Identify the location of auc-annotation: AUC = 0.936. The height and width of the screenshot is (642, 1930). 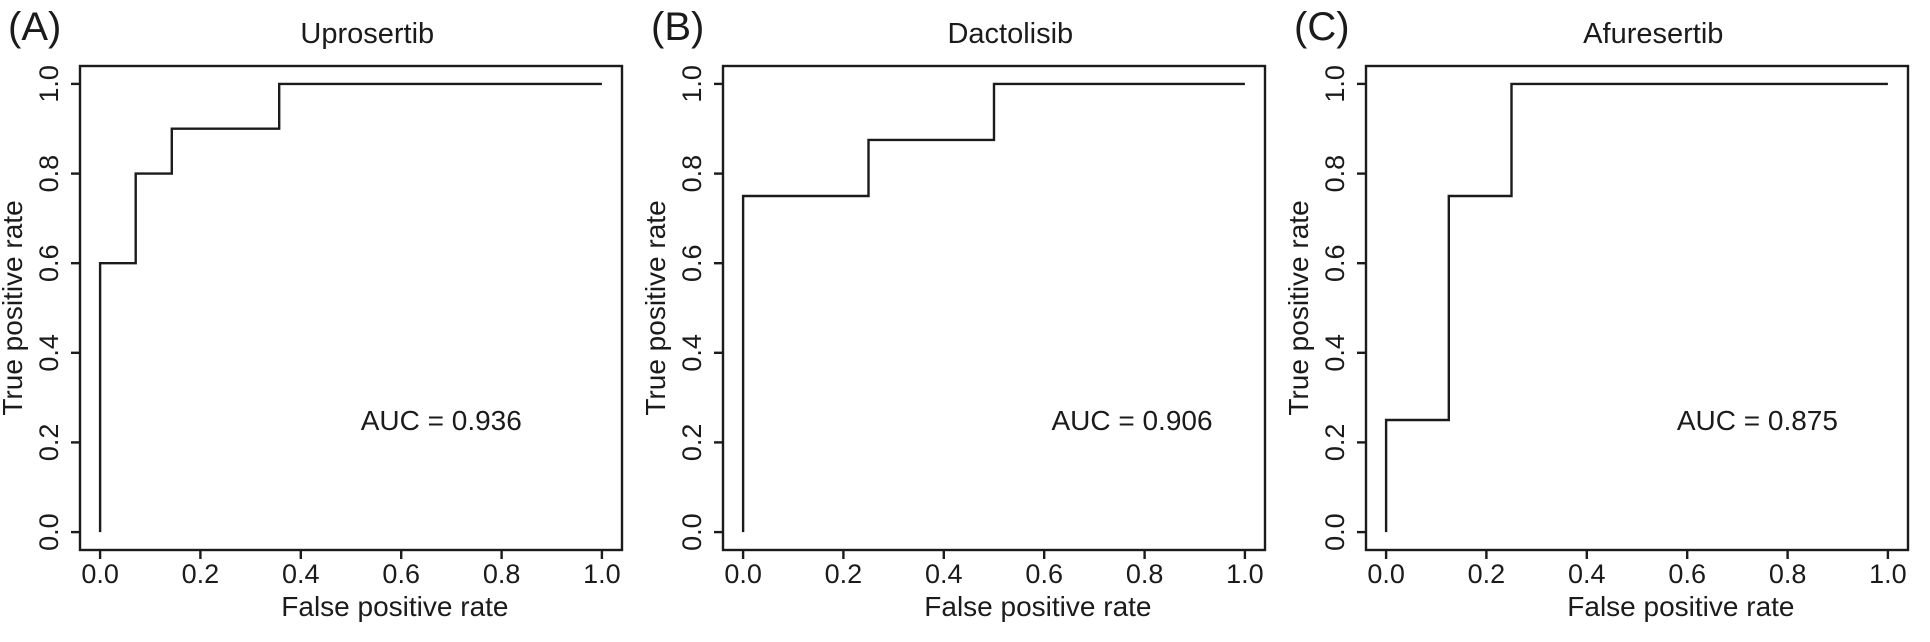
(441, 420).